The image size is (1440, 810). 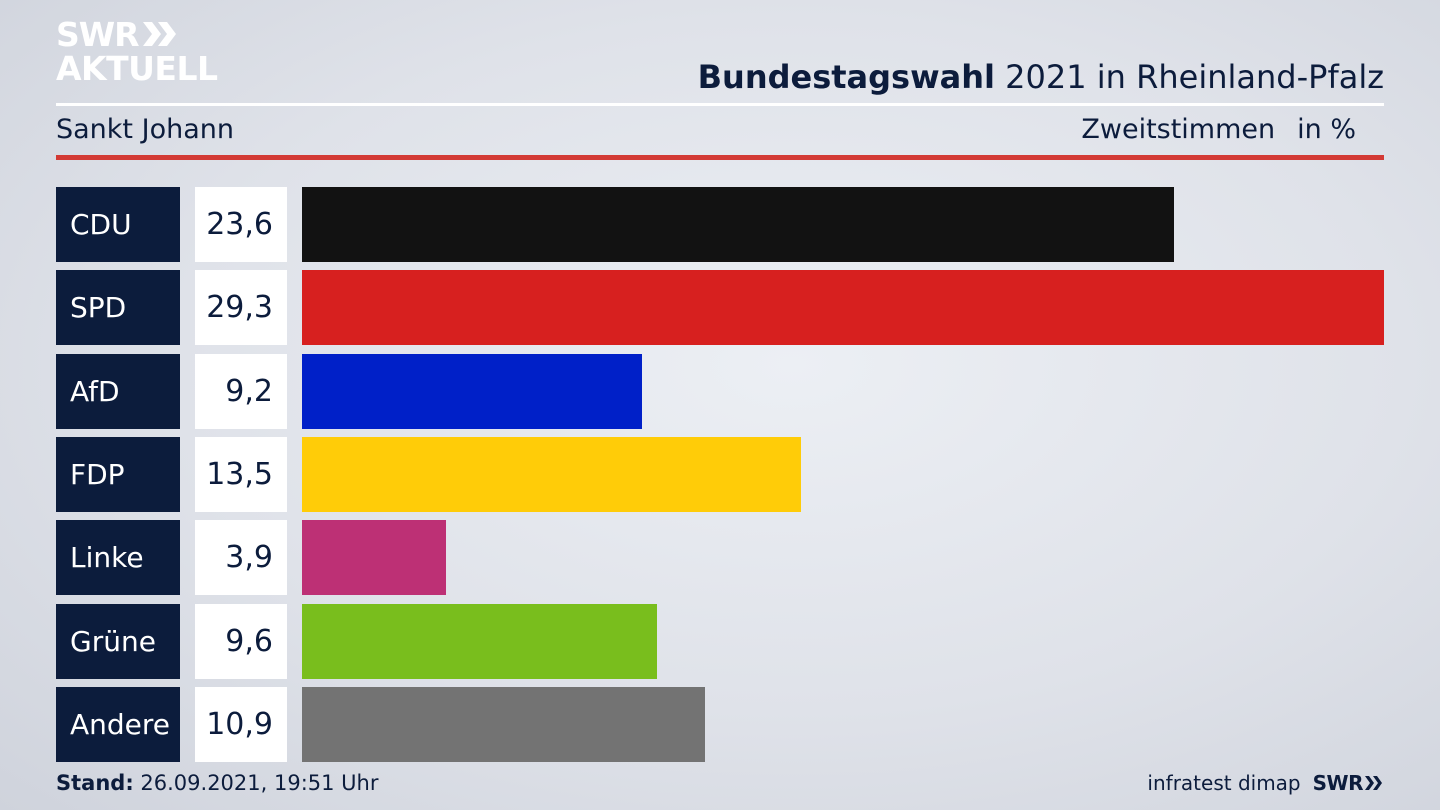 What do you see at coordinates (118, 641) in the screenshot?
I see `party-label: Grüne` at bounding box center [118, 641].